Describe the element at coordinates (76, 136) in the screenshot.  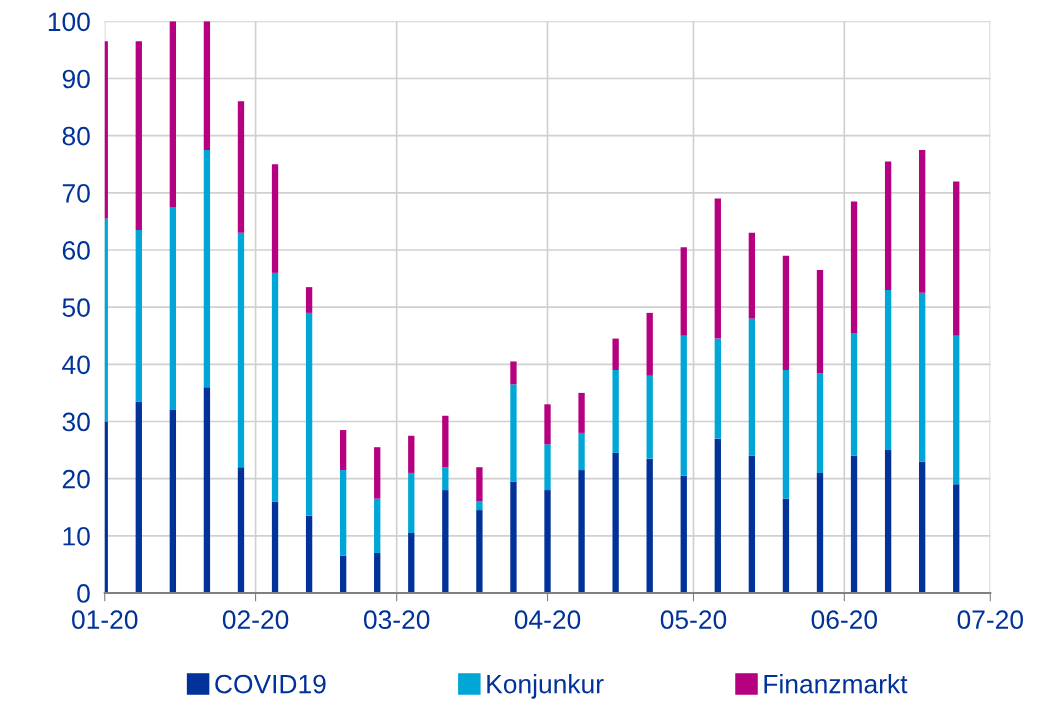
I see `y-tick-label: 80` at that location.